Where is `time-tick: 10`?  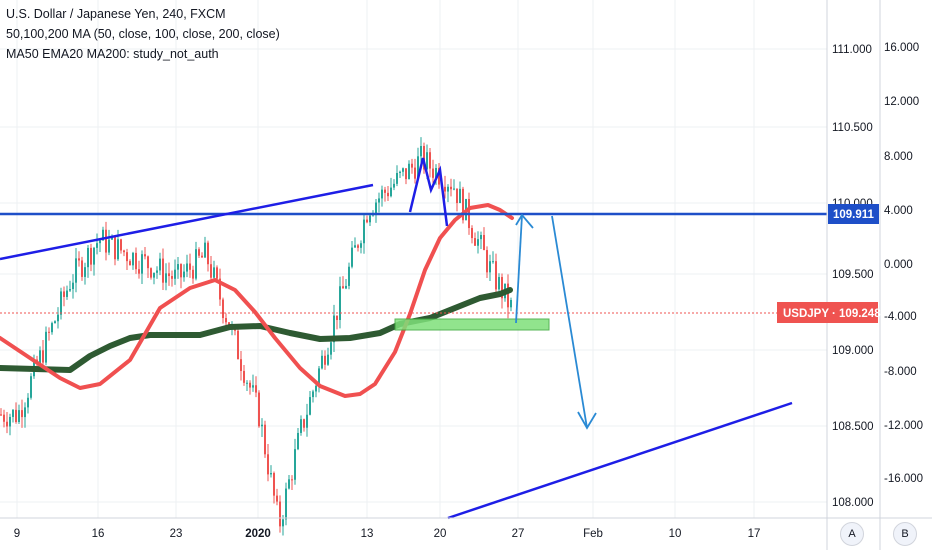
time-tick: 10 is located at coordinates (675, 534).